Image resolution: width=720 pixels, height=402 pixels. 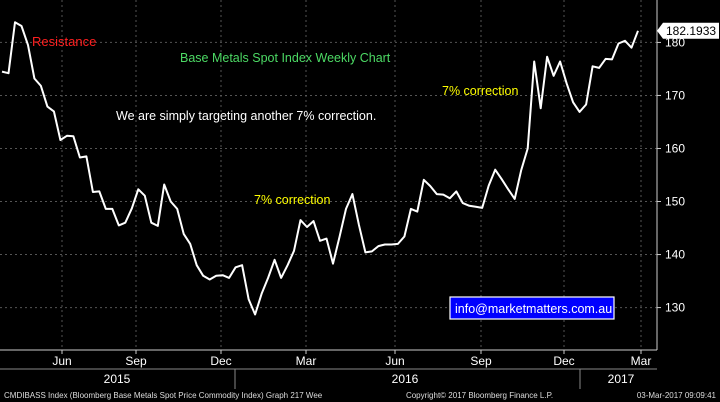 What do you see at coordinates (480, 91) in the screenshot?
I see `annotation-correction-1: 7% correction` at bounding box center [480, 91].